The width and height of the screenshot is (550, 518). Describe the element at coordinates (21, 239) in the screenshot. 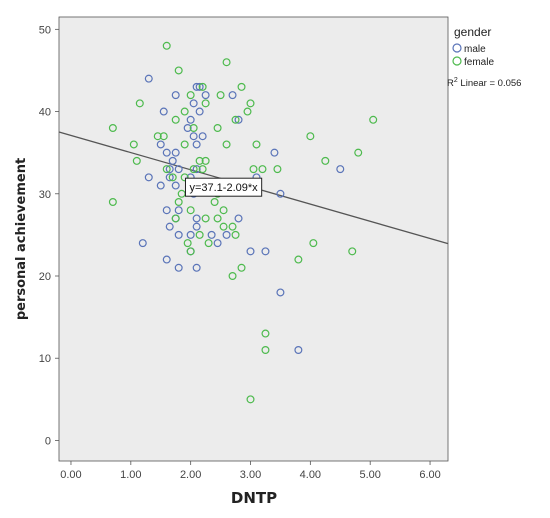

I see `y-axis-title: personal achievement` at that location.